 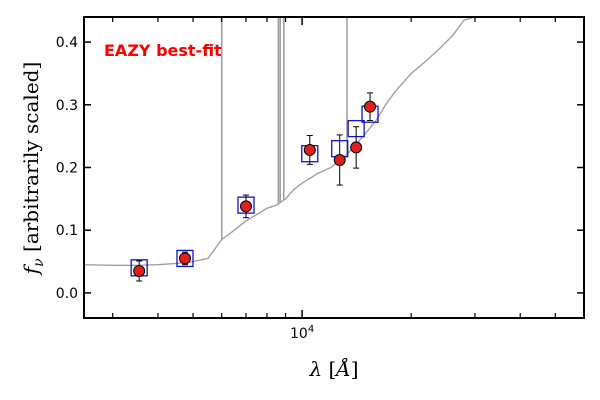 What do you see at coordinates (333, 368) in the screenshot?
I see `x-axis-label: λ [Å]` at bounding box center [333, 368].